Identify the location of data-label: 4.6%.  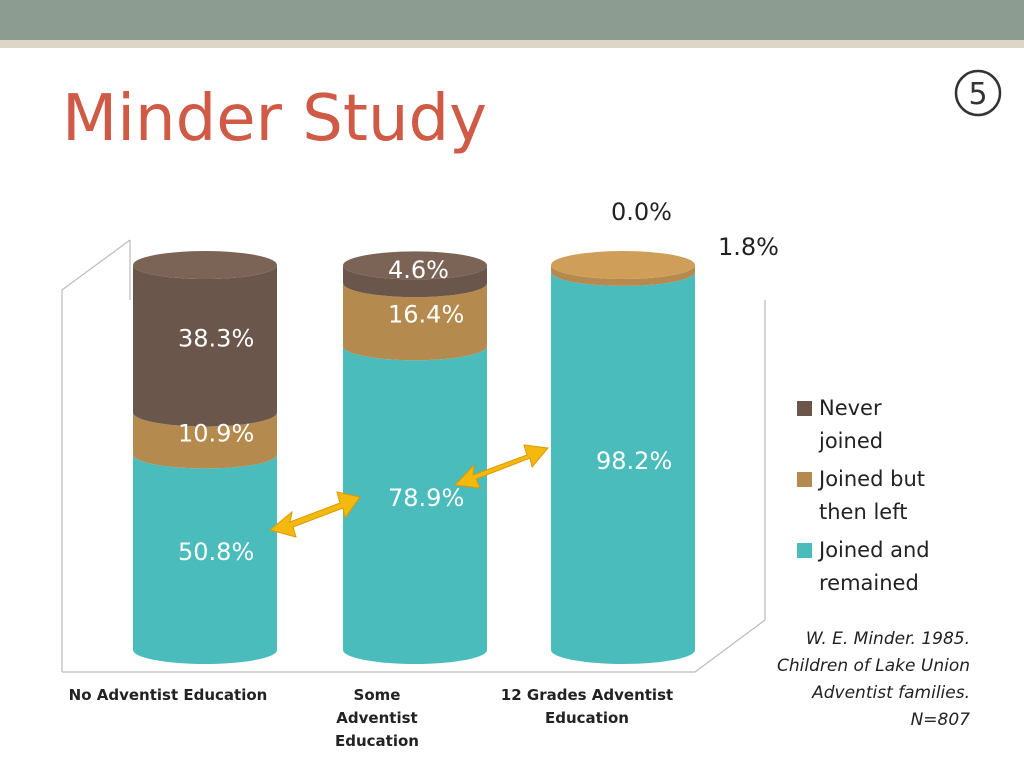
(418, 270).